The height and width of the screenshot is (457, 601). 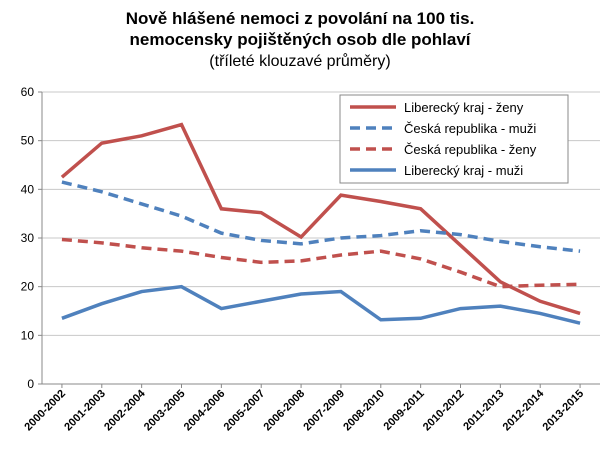 What do you see at coordinates (45, 411) in the screenshot?
I see `x-tick-label: 2000-2002` at bounding box center [45, 411].